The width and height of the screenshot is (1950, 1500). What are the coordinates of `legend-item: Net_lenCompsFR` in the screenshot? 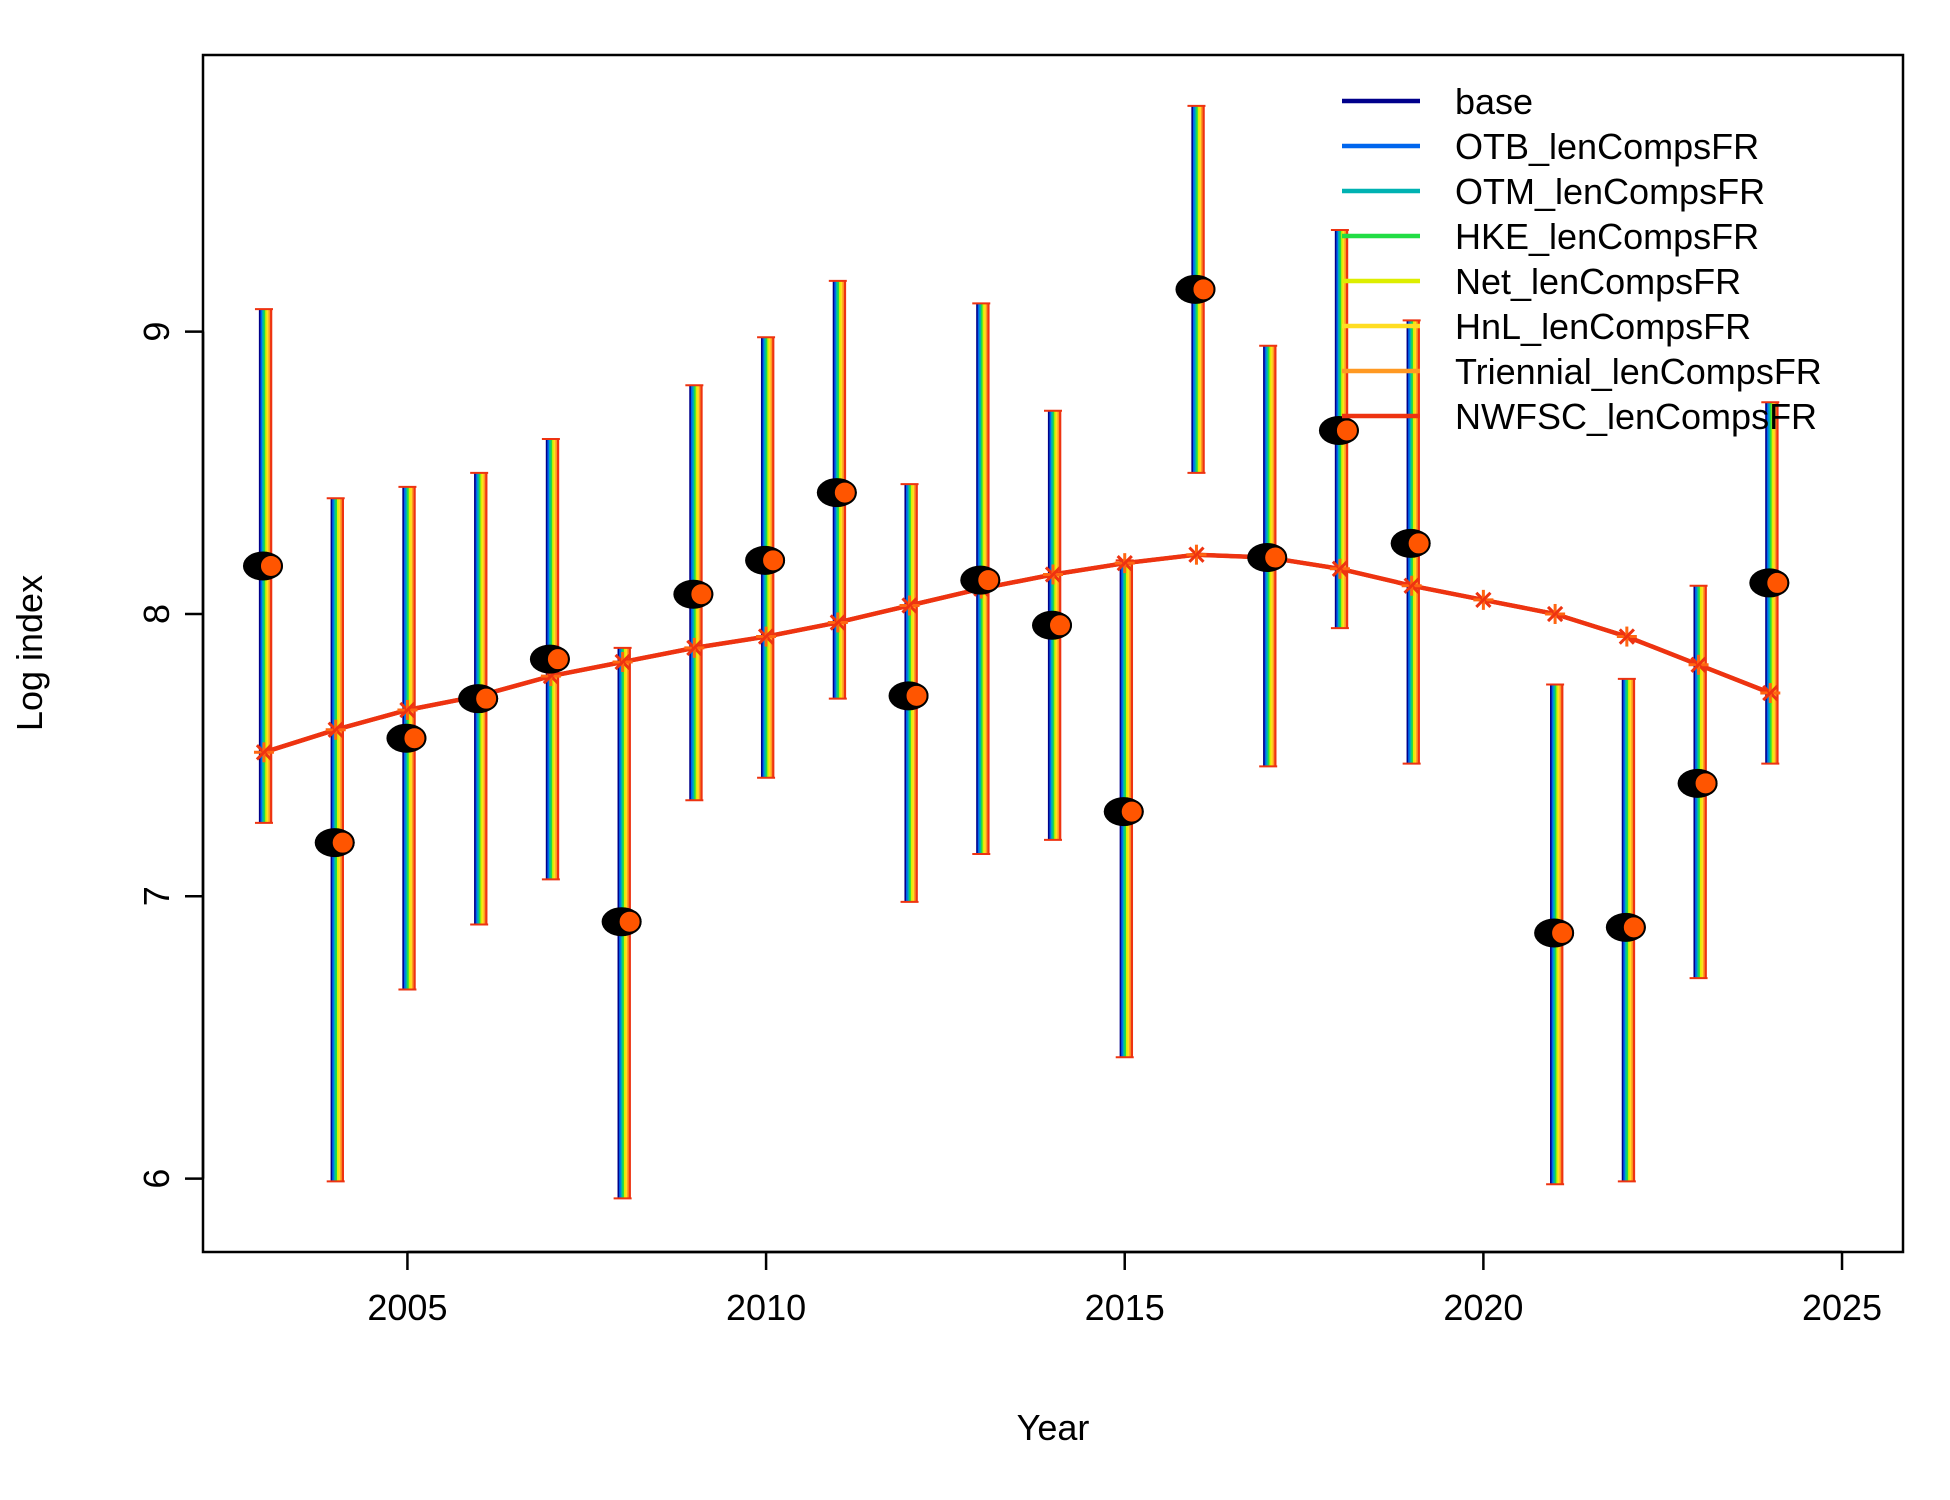 It's located at (1541, 281).